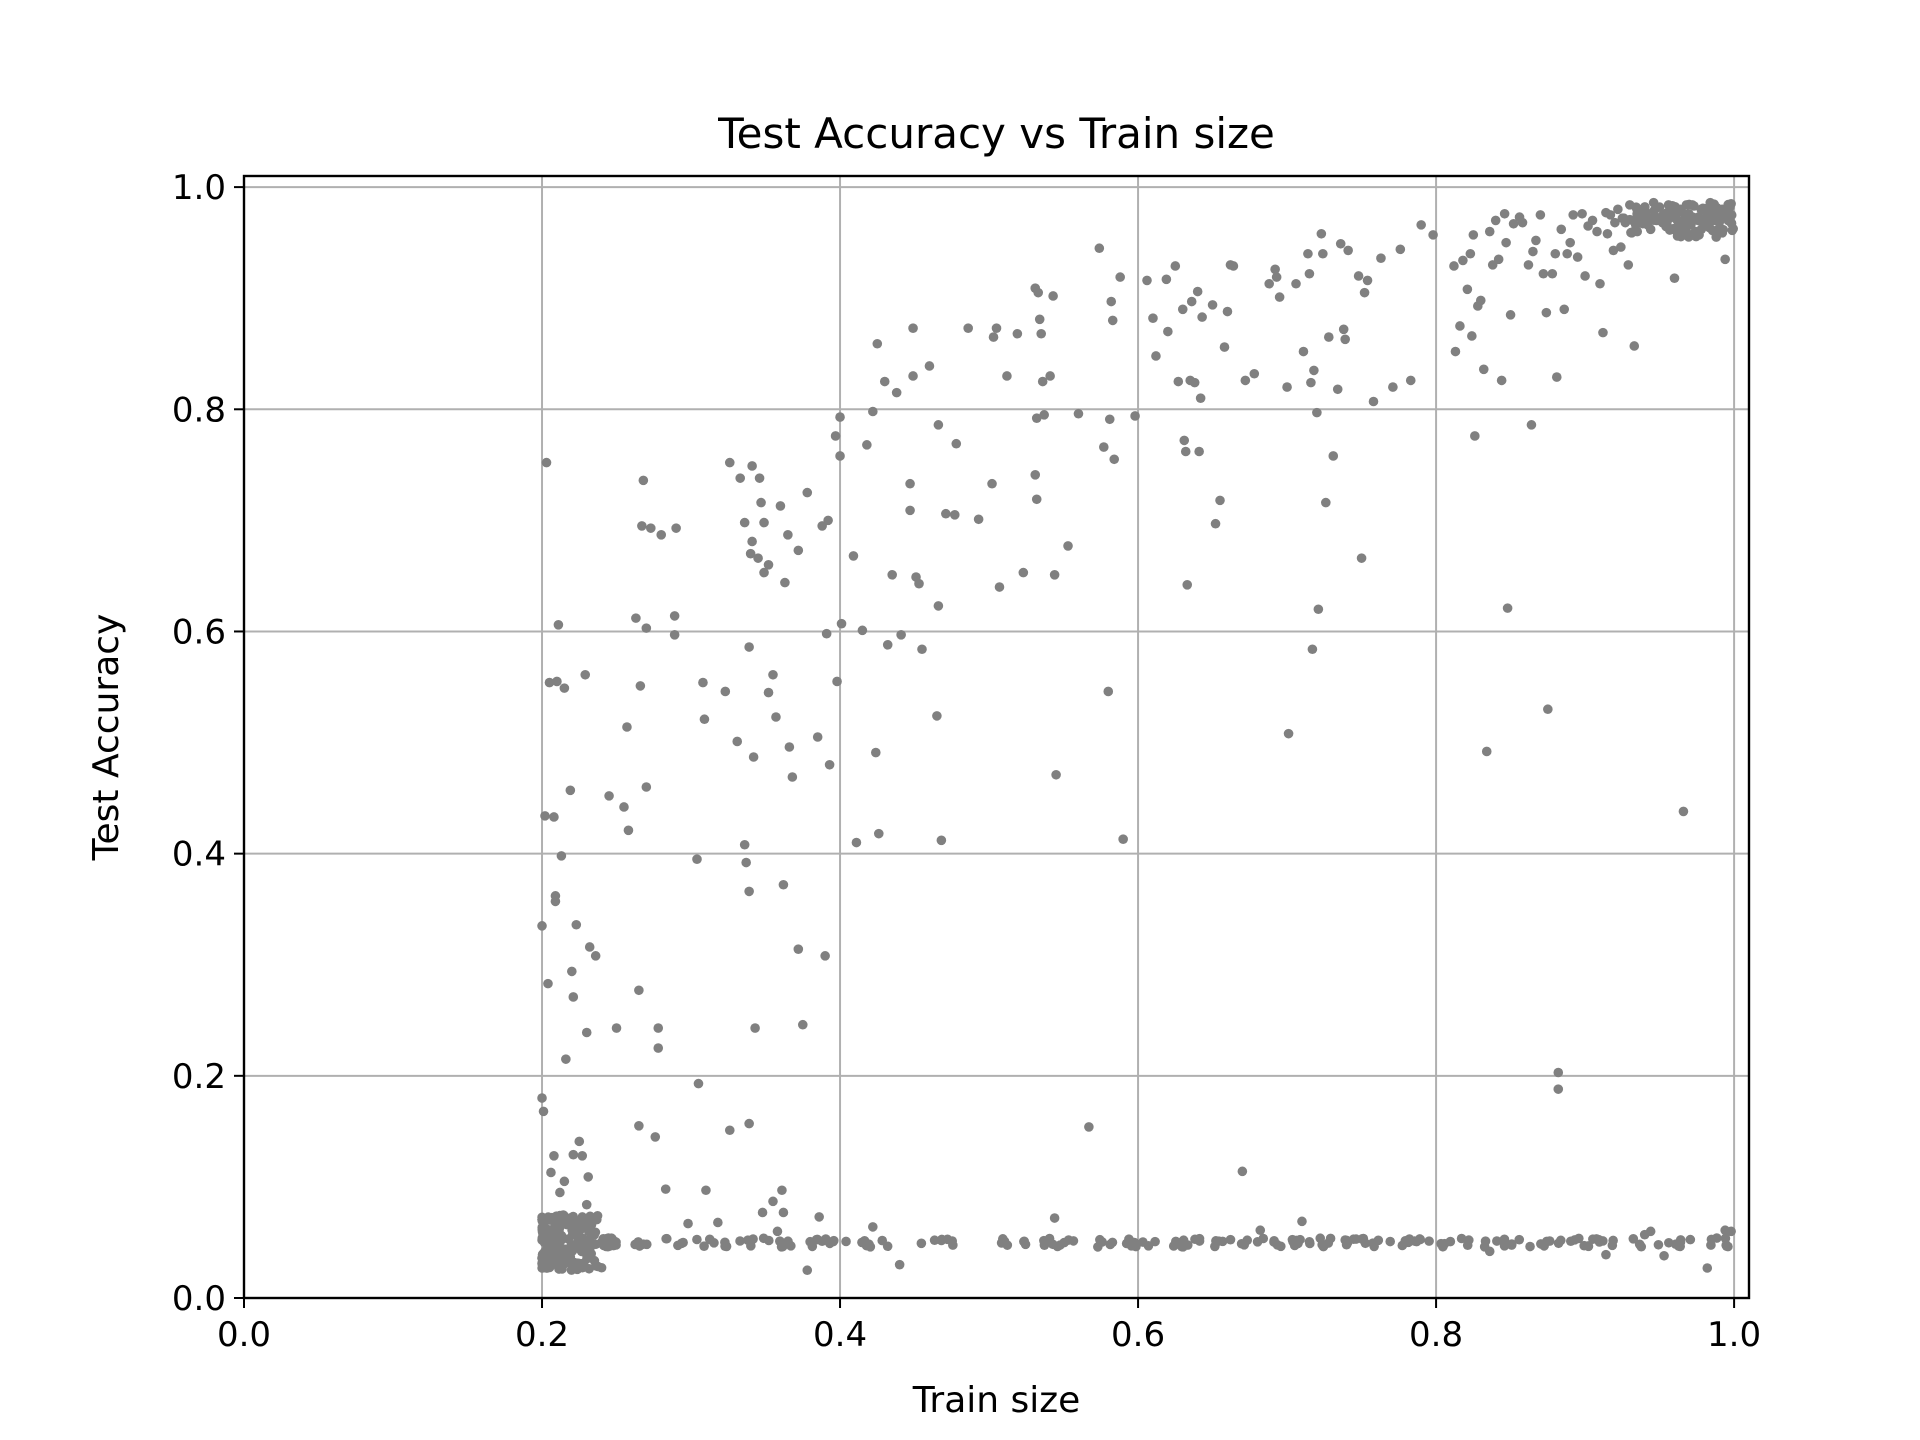 The height and width of the screenshot is (1440, 1920). Describe the element at coordinates (106, 738) in the screenshot. I see `y-axis-label: Test Accuracy` at that location.